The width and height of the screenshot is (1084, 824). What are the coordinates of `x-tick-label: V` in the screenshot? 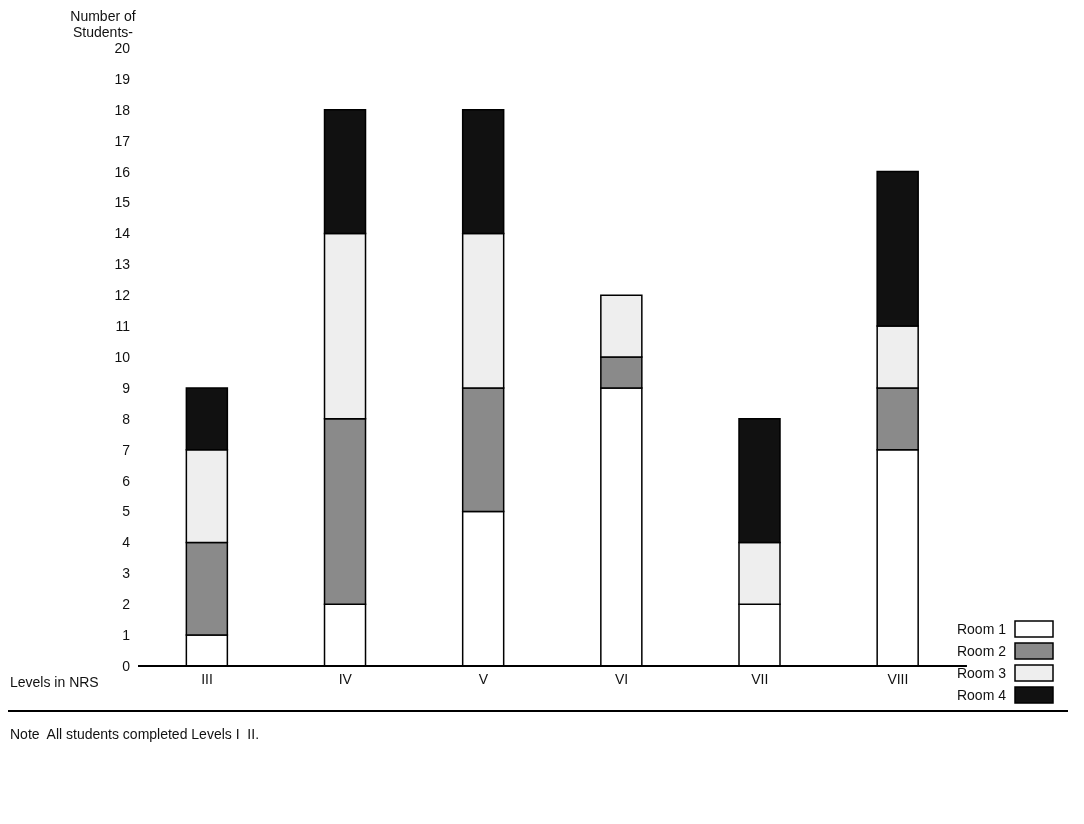 It's located at (483, 678).